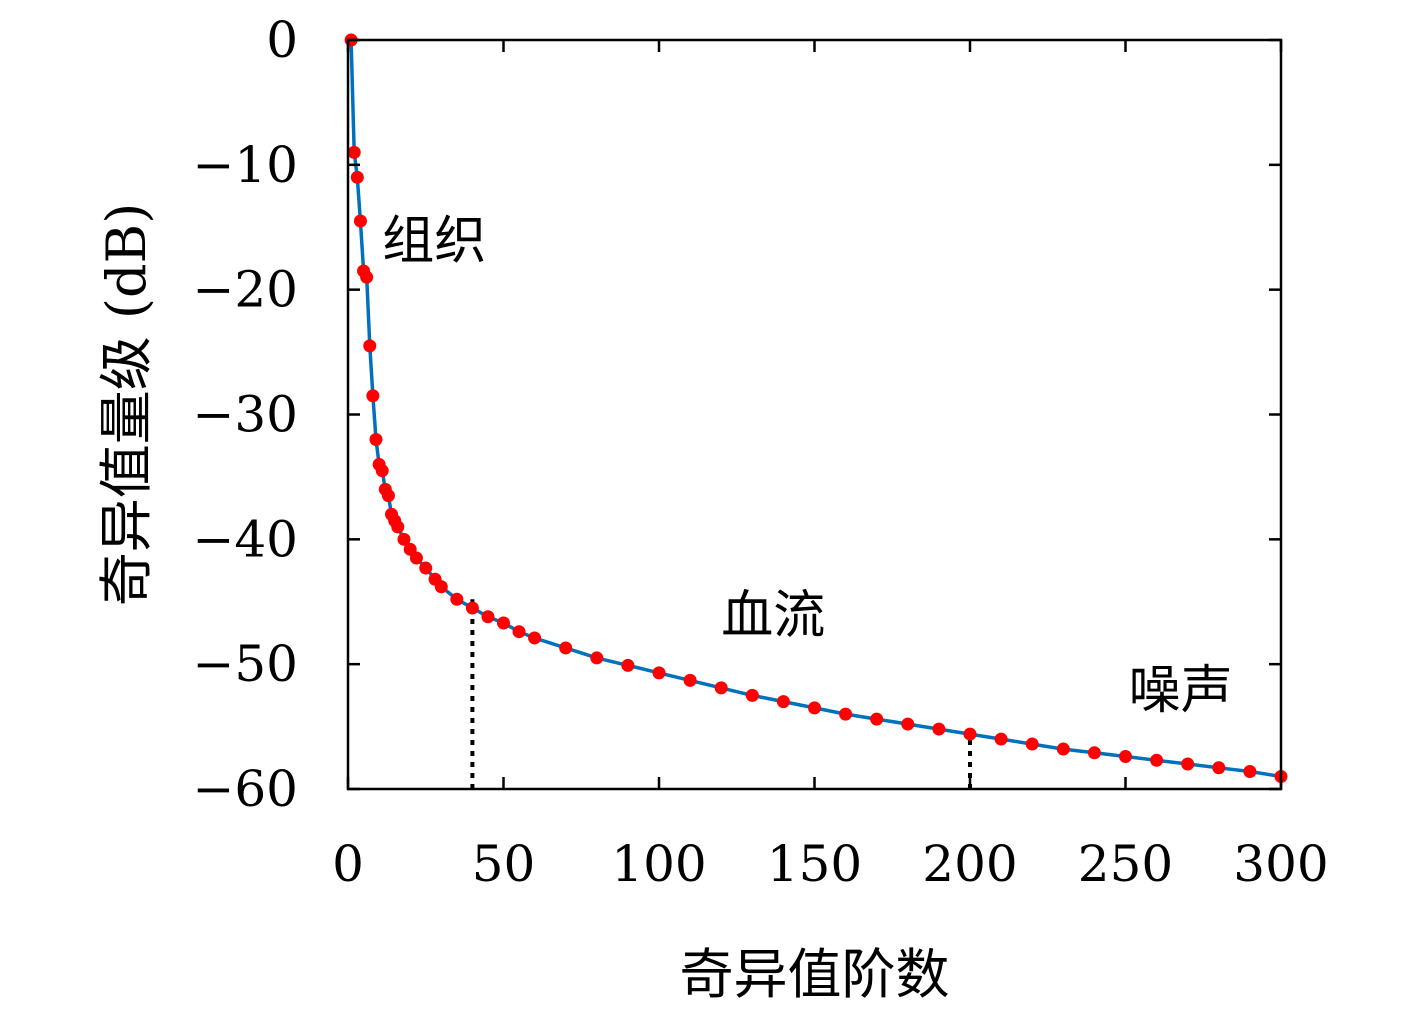 This screenshot has width=1417, height=1009. I want to click on plot-area, so click(721, 694).